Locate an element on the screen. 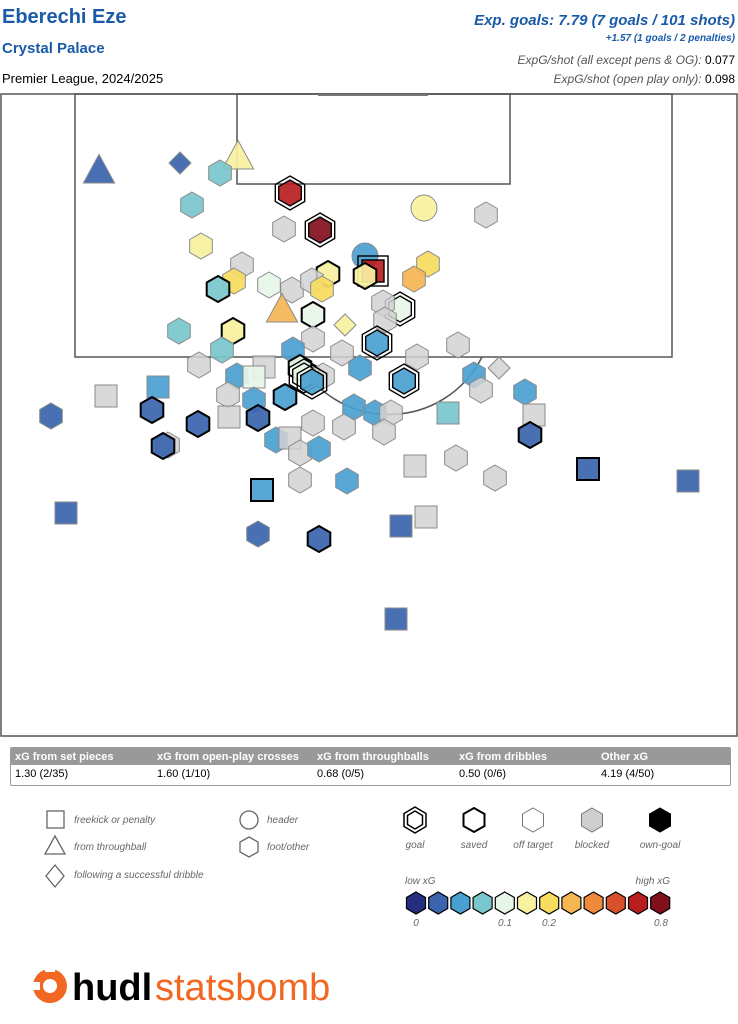  scale-low-label: low xG is located at coordinates (420, 881).